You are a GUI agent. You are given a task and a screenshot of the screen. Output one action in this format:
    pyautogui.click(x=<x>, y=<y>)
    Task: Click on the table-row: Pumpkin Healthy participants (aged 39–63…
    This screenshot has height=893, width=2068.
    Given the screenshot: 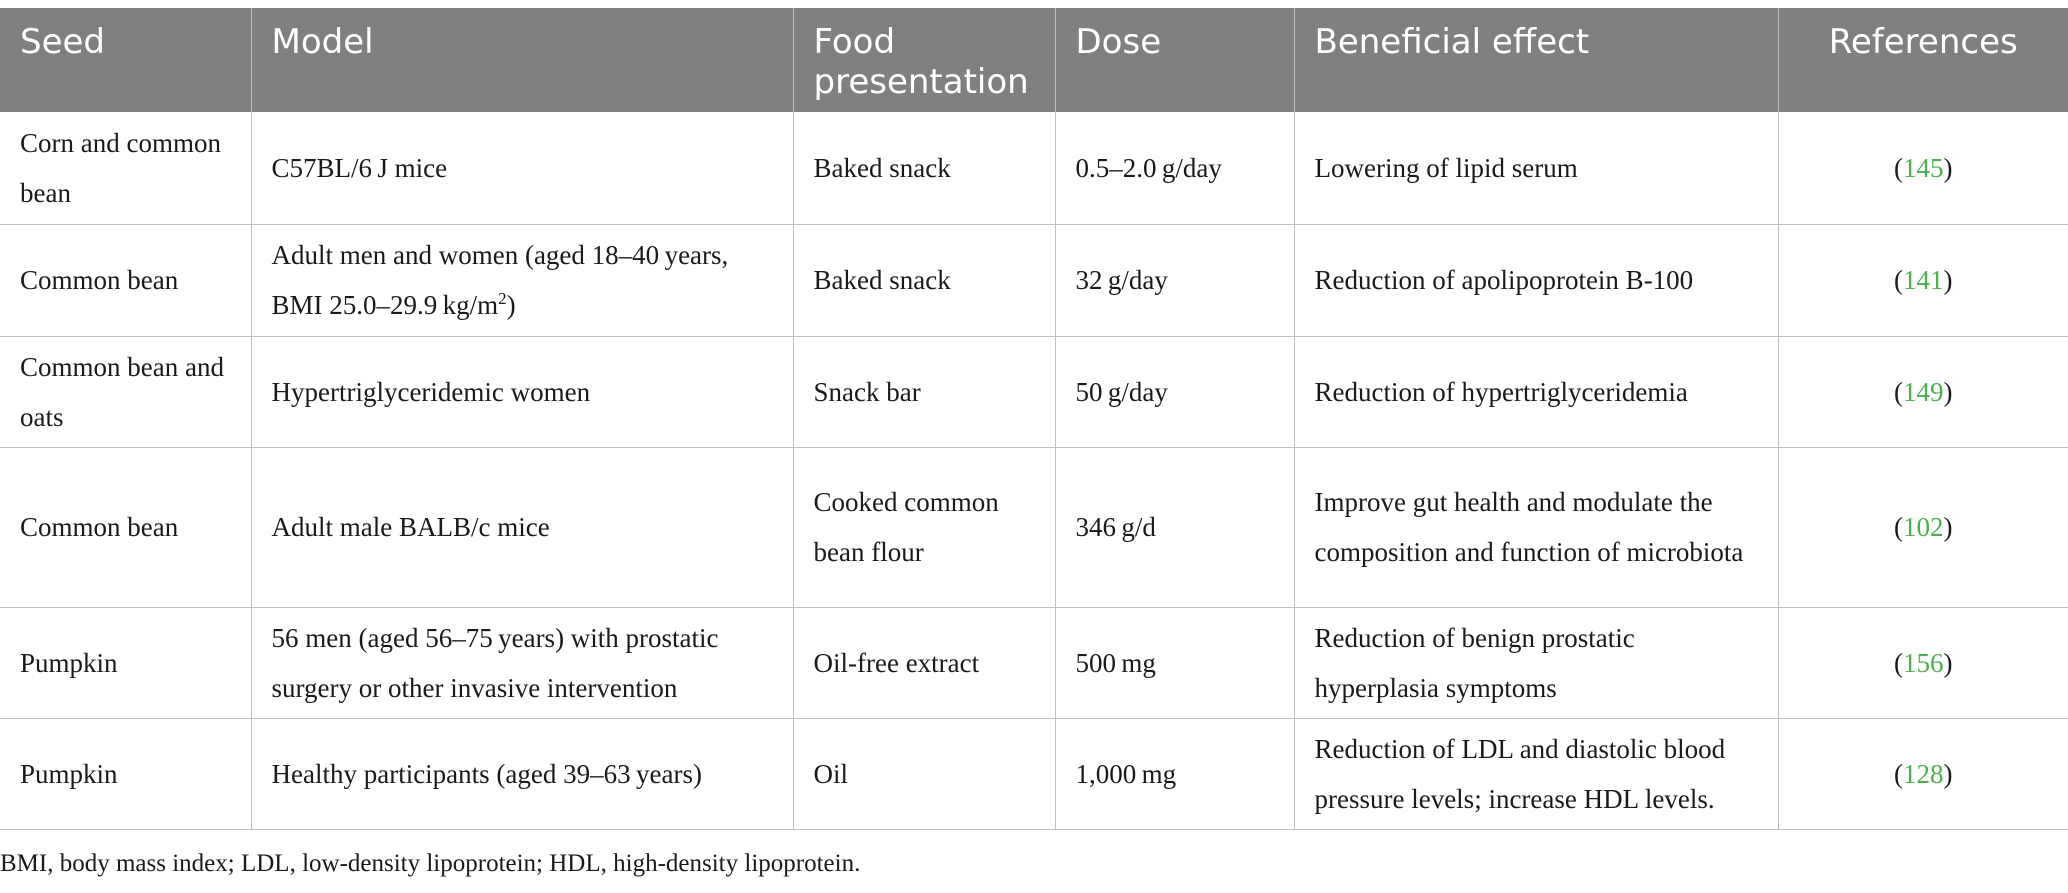 What is the action you would take?
    pyautogui.click(x=1034, y=774)
    